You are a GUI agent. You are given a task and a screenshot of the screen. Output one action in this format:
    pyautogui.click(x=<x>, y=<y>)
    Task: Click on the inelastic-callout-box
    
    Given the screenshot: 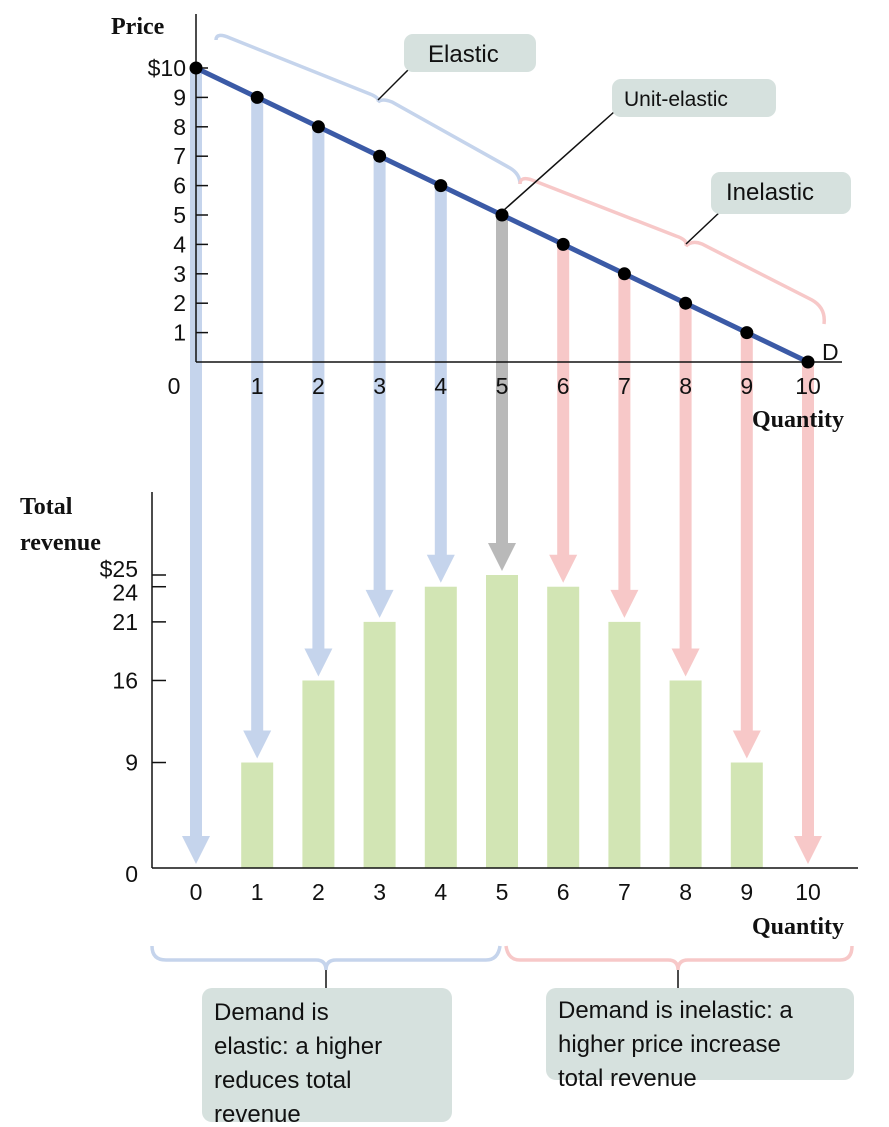 What is the action you would take?
    pyautogui.click(x=781, y=193)
    